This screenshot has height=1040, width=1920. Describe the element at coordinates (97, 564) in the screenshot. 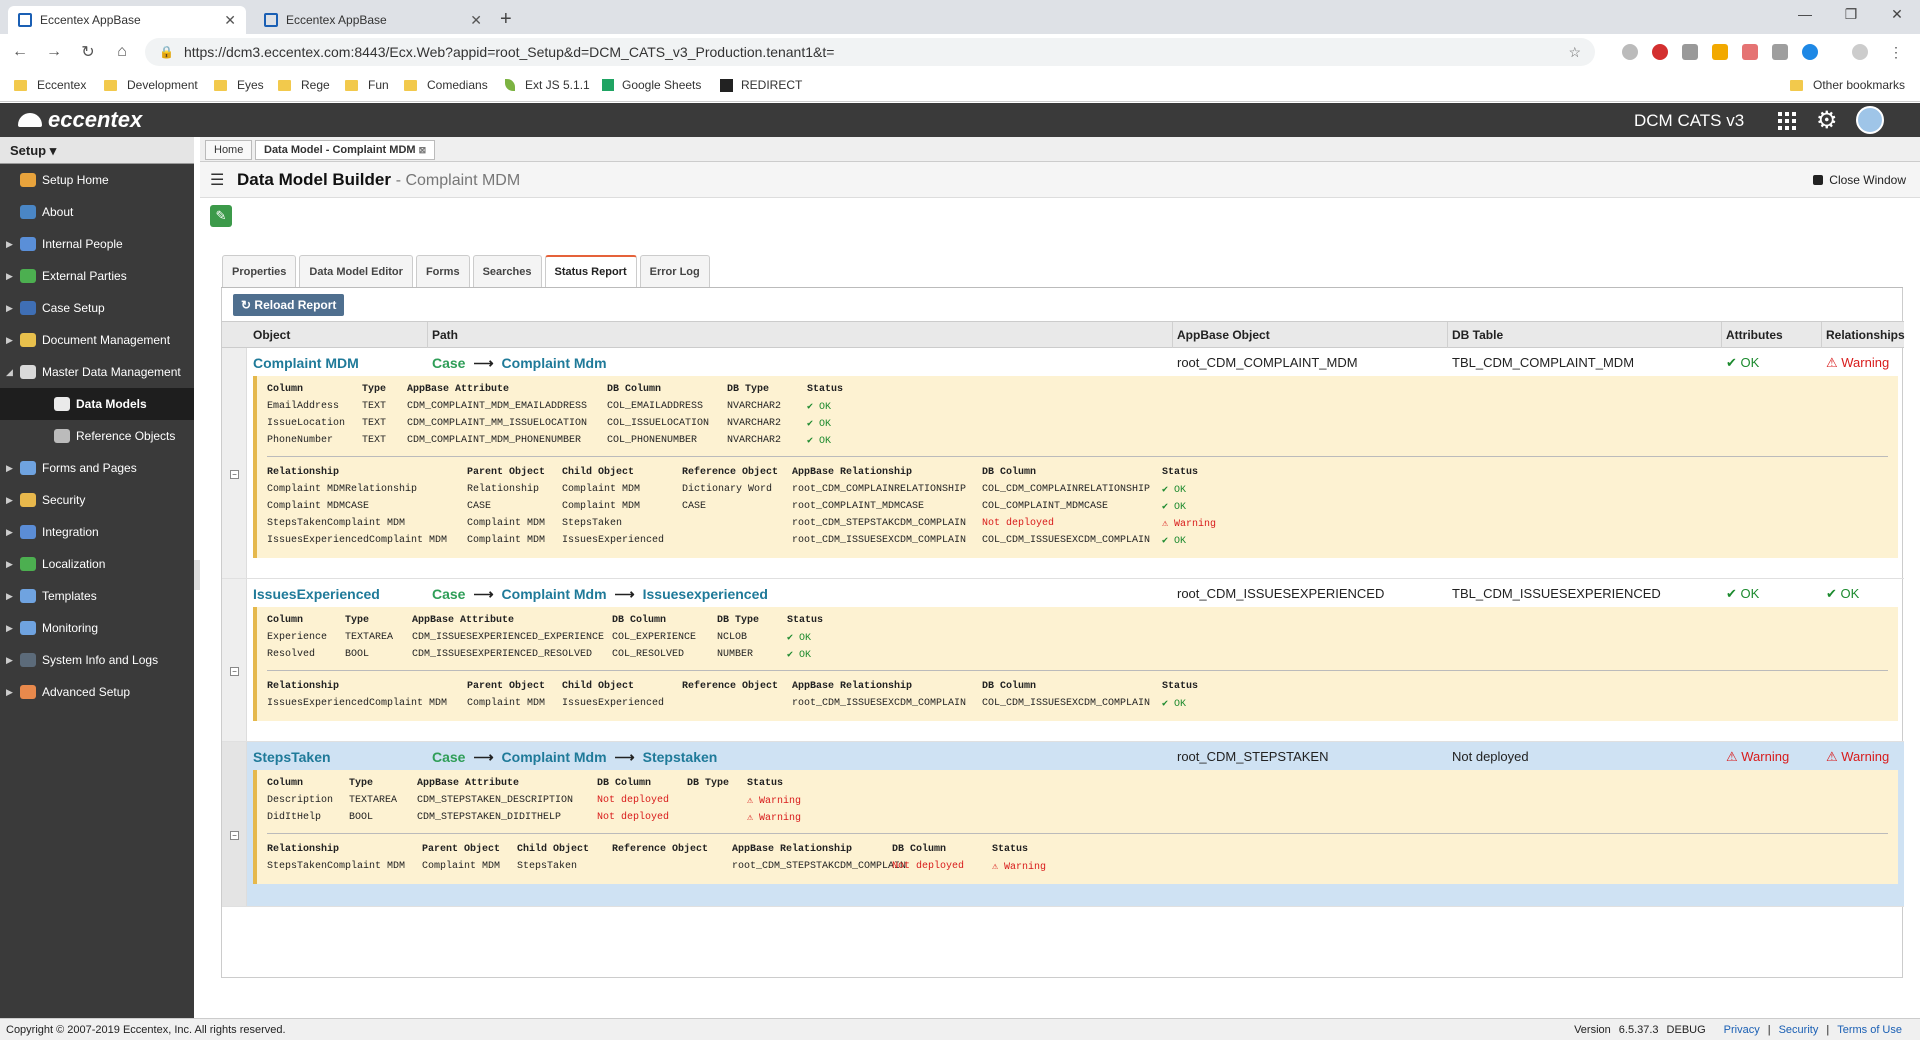

I see `sidebar-item: ▶ Localization` at that location.